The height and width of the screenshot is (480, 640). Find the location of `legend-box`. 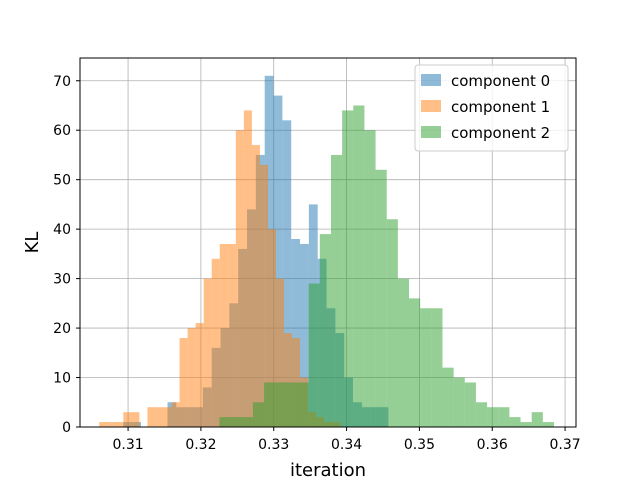

legend-box is located at coordinates (491, 108).